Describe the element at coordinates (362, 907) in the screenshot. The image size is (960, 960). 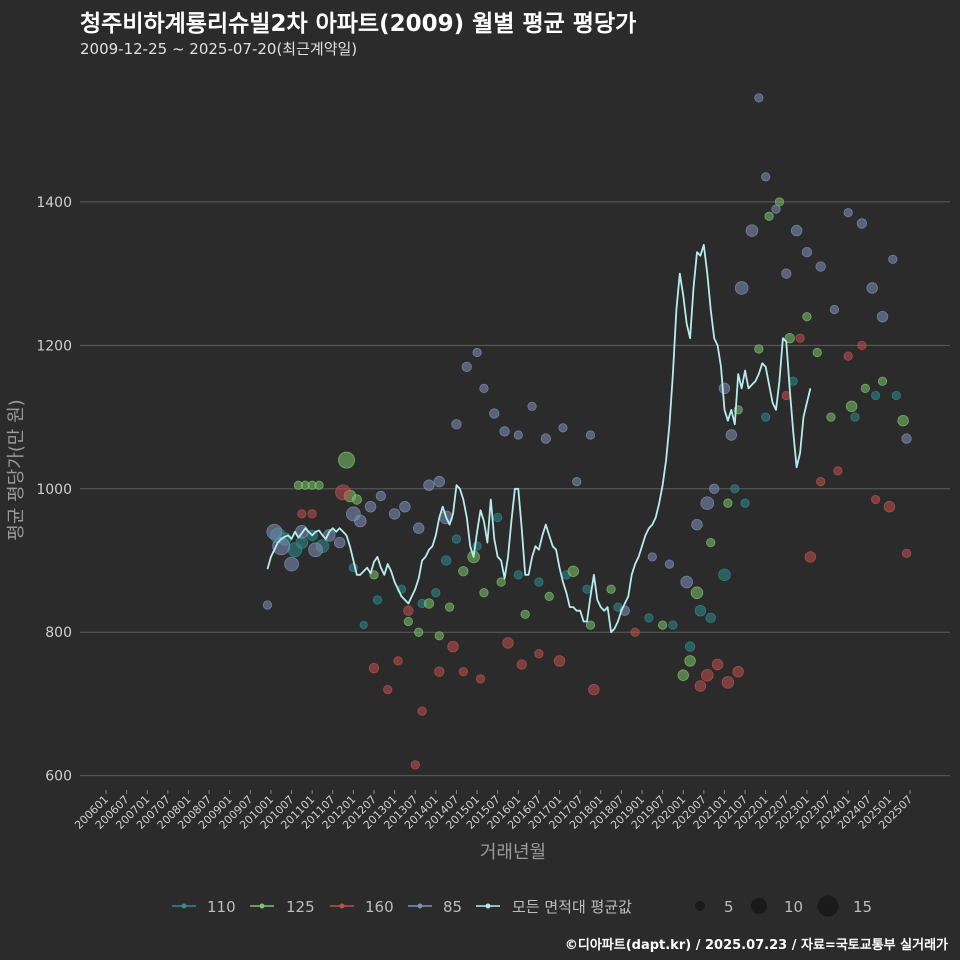
I see `legend-item-160: 160` at that location.